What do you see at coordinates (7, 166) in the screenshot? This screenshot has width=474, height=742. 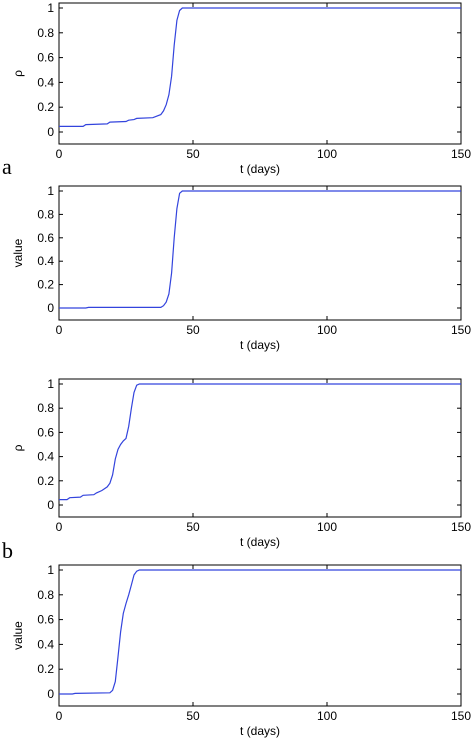 I see `panel-label-a: a` at bounding box center [7, 166].